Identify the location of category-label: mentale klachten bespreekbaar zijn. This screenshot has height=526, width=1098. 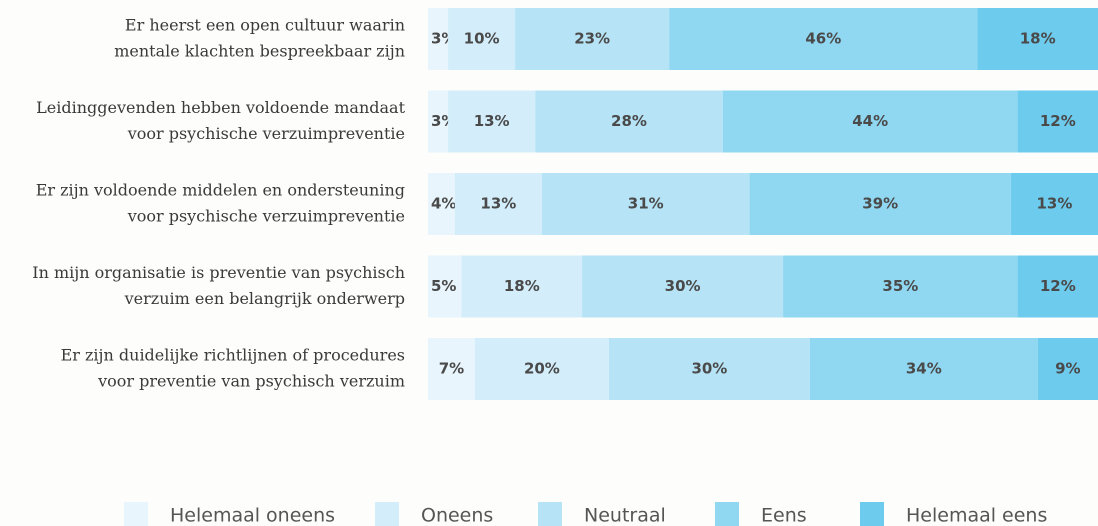
(259, 51).